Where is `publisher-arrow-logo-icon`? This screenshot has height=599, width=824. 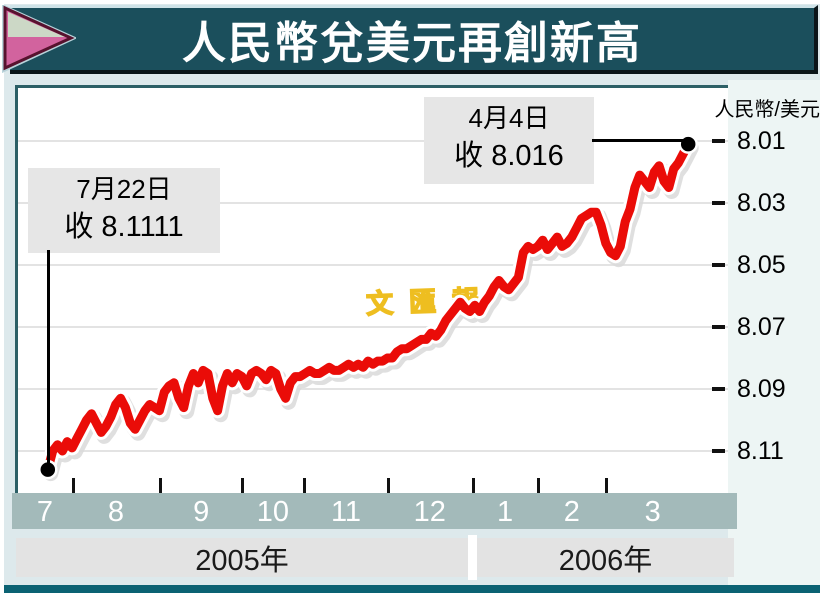
publisher-arrow-logo-icon is located at coordinates (39, 39).